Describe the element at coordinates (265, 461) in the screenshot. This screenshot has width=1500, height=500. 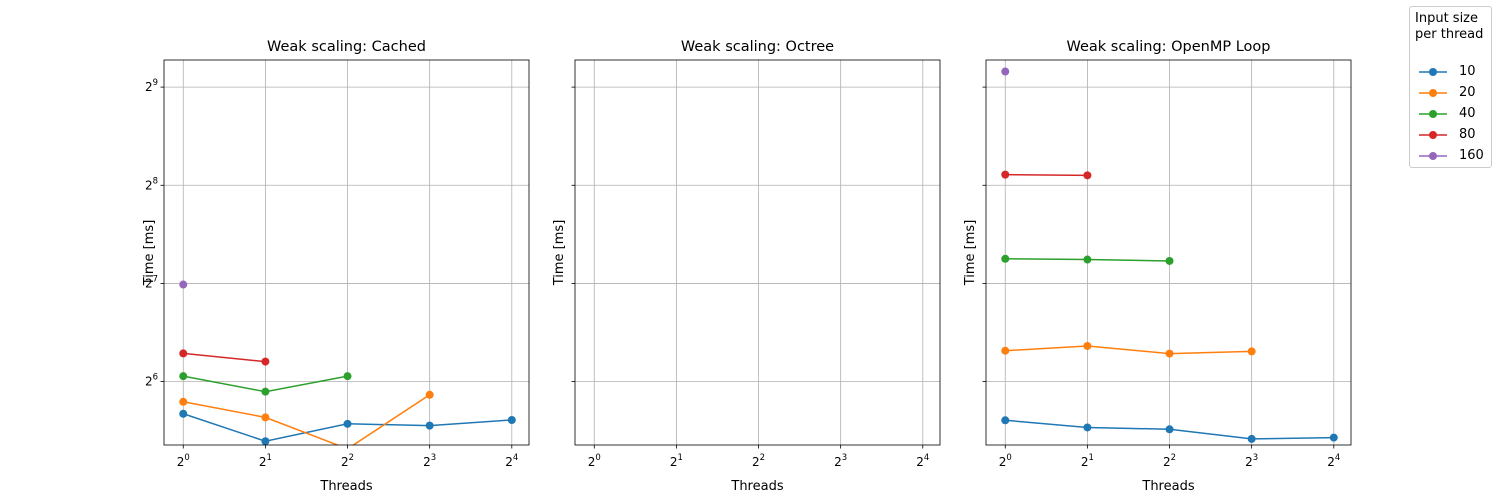
I see `panel-1-xtick-label-1: 21` at that location.